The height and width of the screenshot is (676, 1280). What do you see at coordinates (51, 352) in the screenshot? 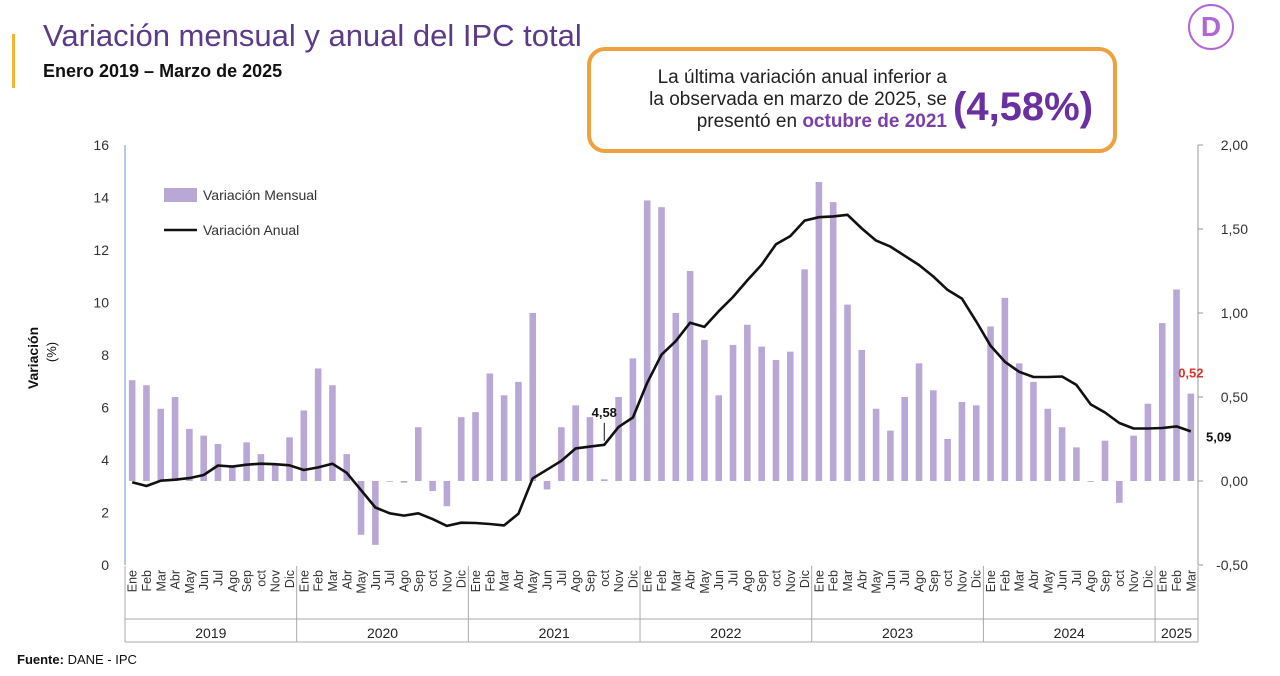
I see `y-axis-unit: (%)` at bounding box center [51, 352].